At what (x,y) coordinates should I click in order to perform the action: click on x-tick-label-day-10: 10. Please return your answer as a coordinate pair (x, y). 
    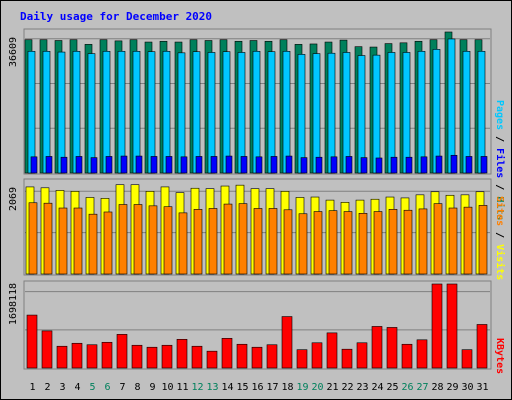
    Looking at the image, I should click on (167, 387).